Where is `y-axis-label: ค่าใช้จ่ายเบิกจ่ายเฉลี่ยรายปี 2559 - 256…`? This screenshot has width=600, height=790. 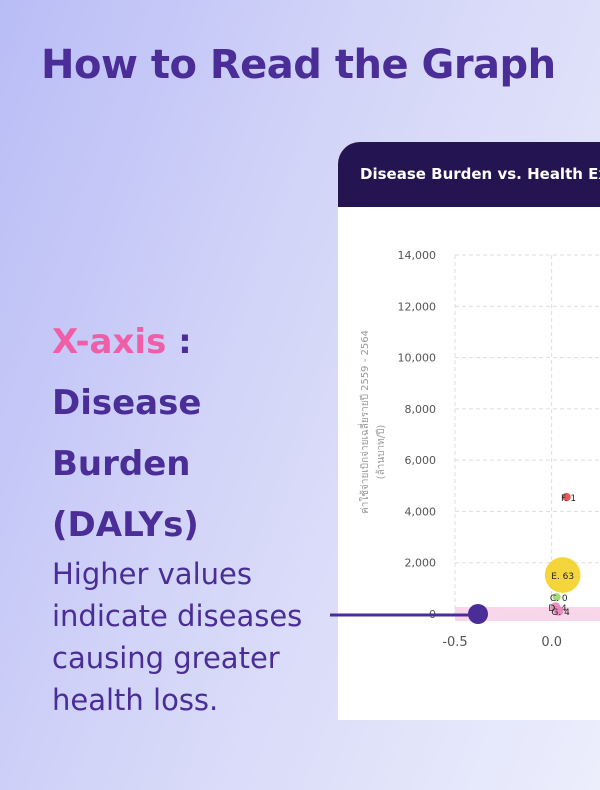 y-axis-label: ค่าใช้จ่ายเบิกจ่ายเฉลี่ยรายปี 2559 - 256… is located at coordinates (364, 422).